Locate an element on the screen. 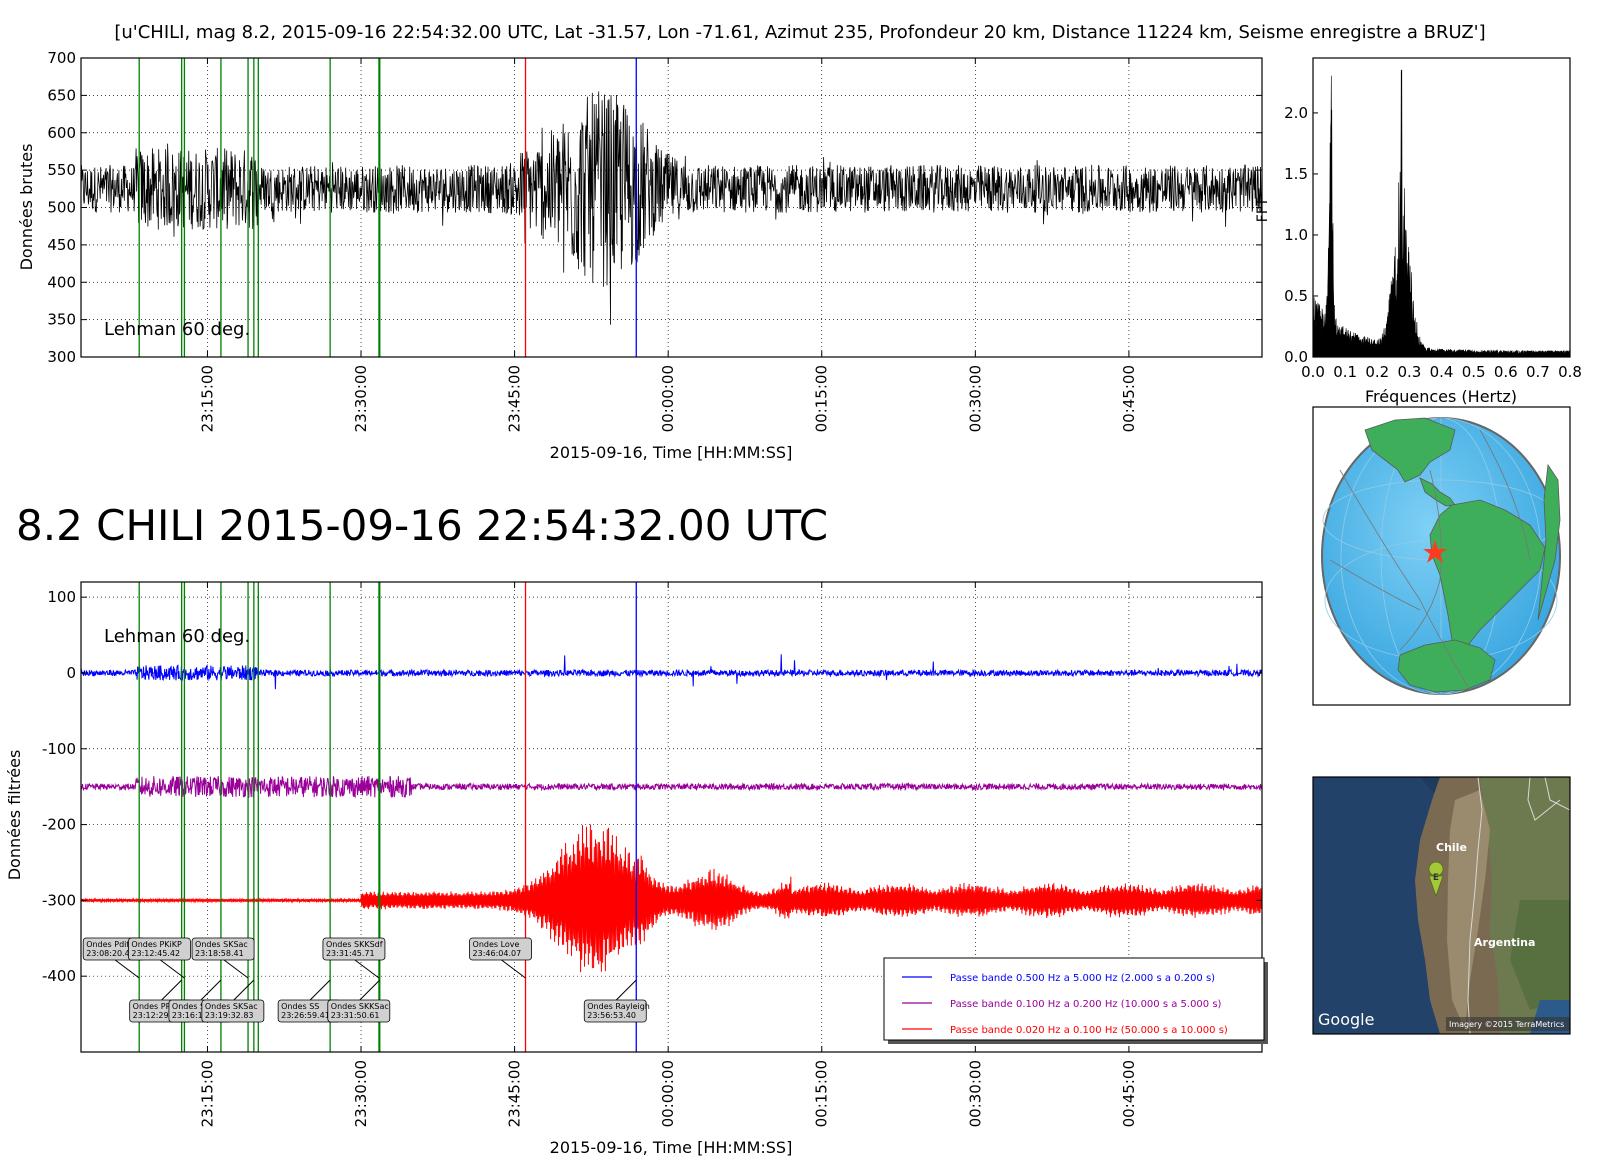 This screenshot has height=1157, width=1600. fft-y-tick-label: 0.5 is located at coordinates (1296, 296).